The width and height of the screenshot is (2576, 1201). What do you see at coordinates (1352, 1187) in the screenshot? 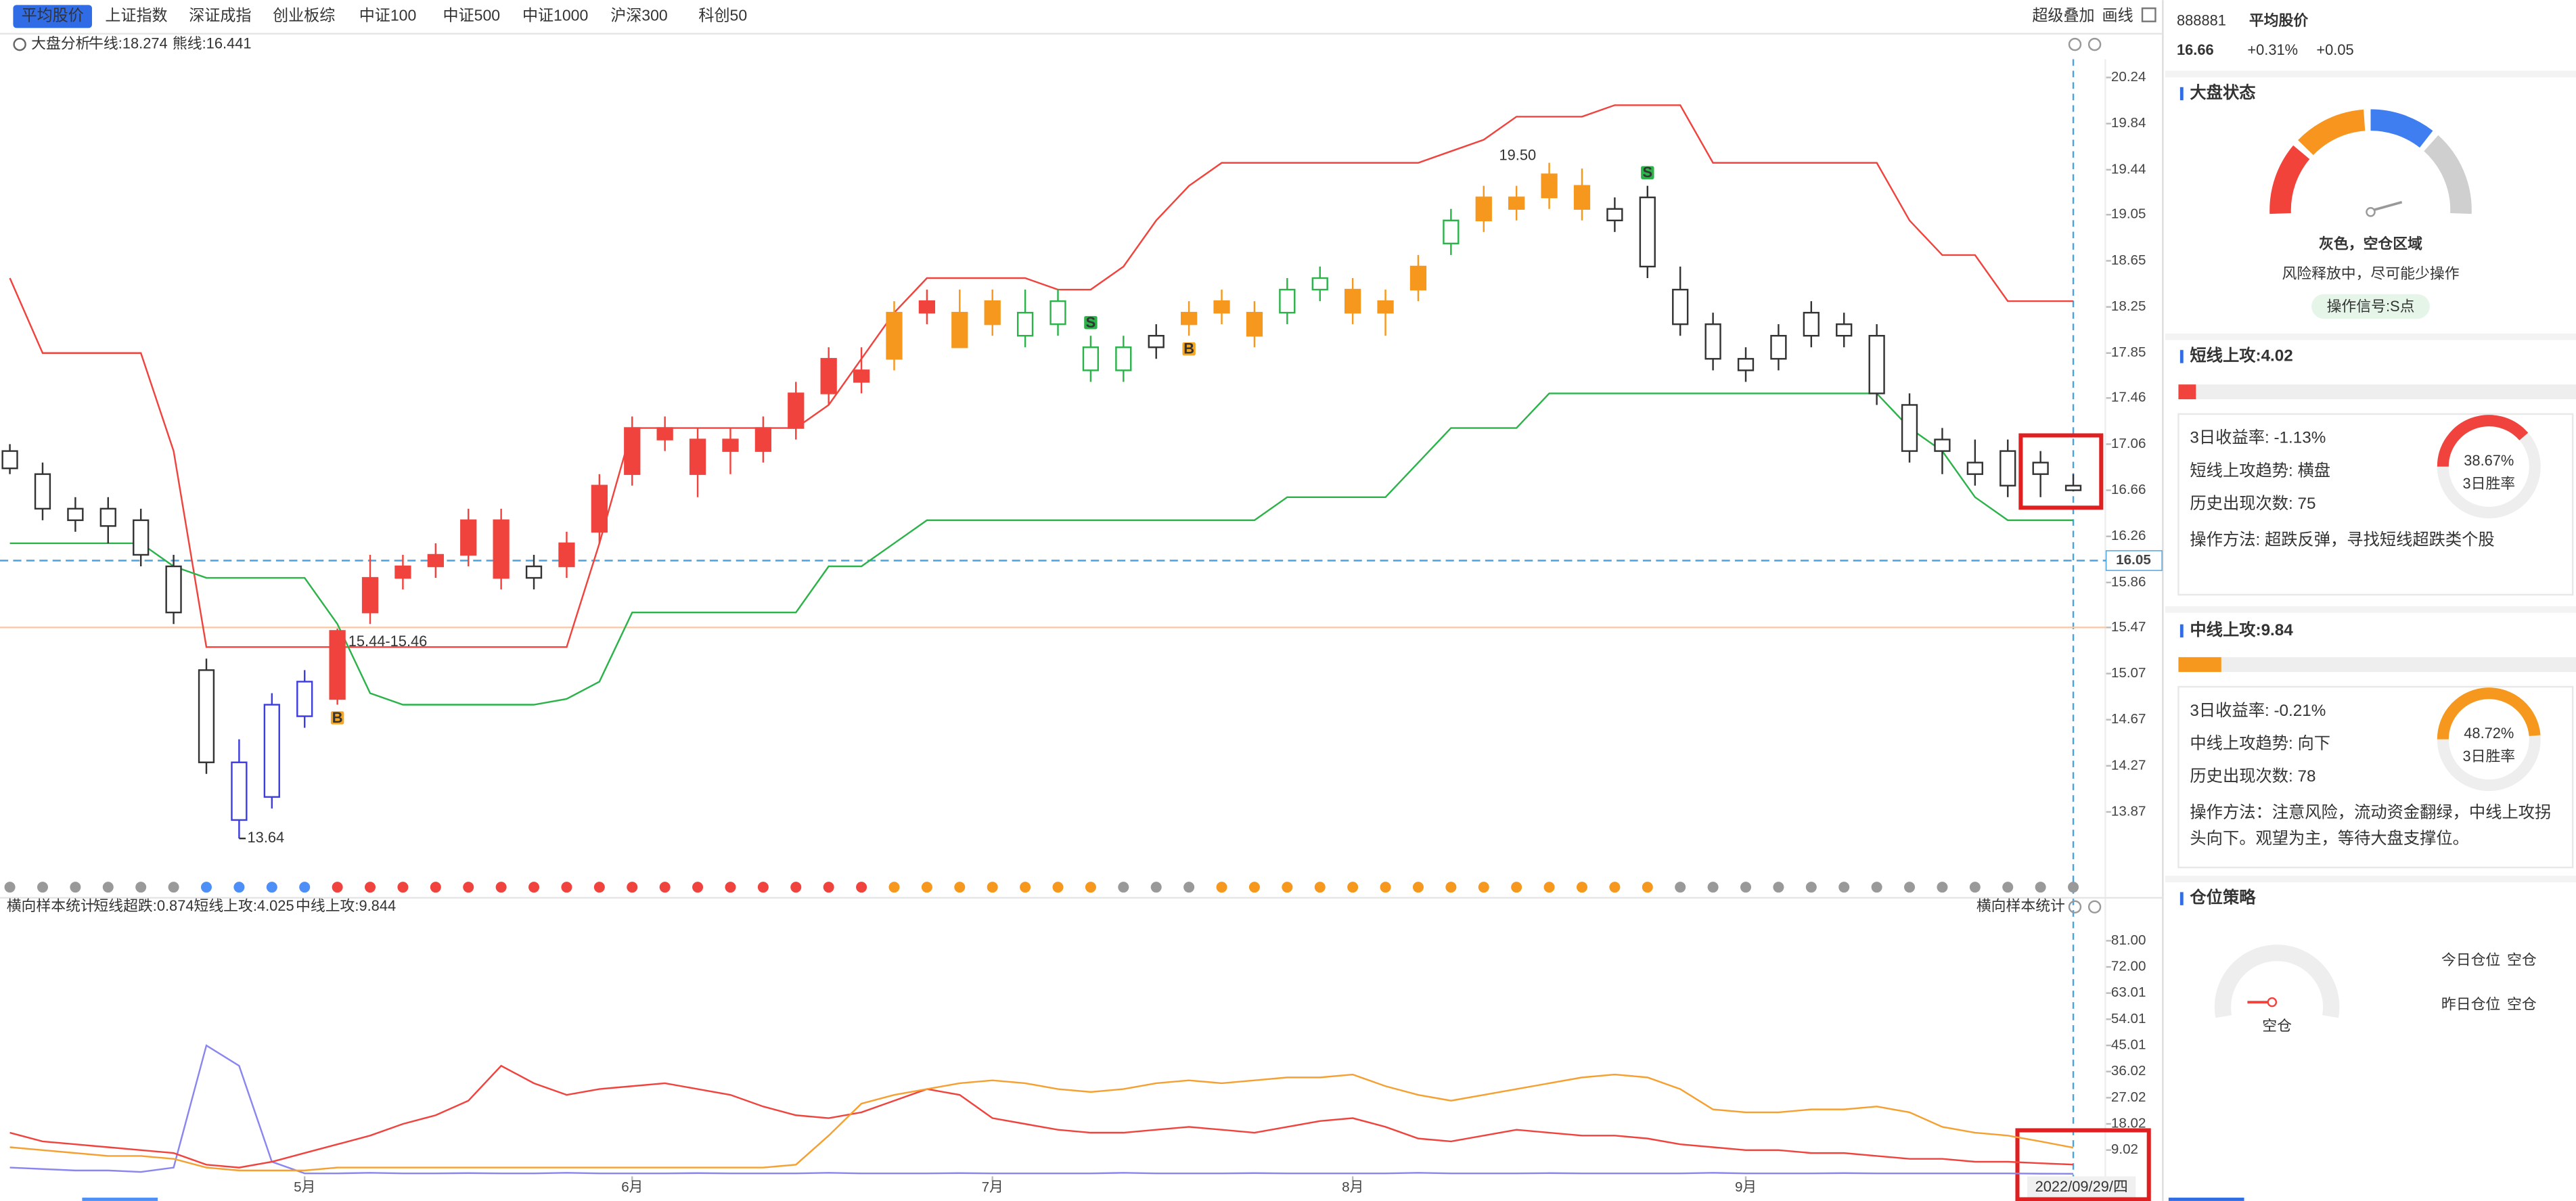
I see `x-tick-label: 8月` at bounding box center [1352, 1187].